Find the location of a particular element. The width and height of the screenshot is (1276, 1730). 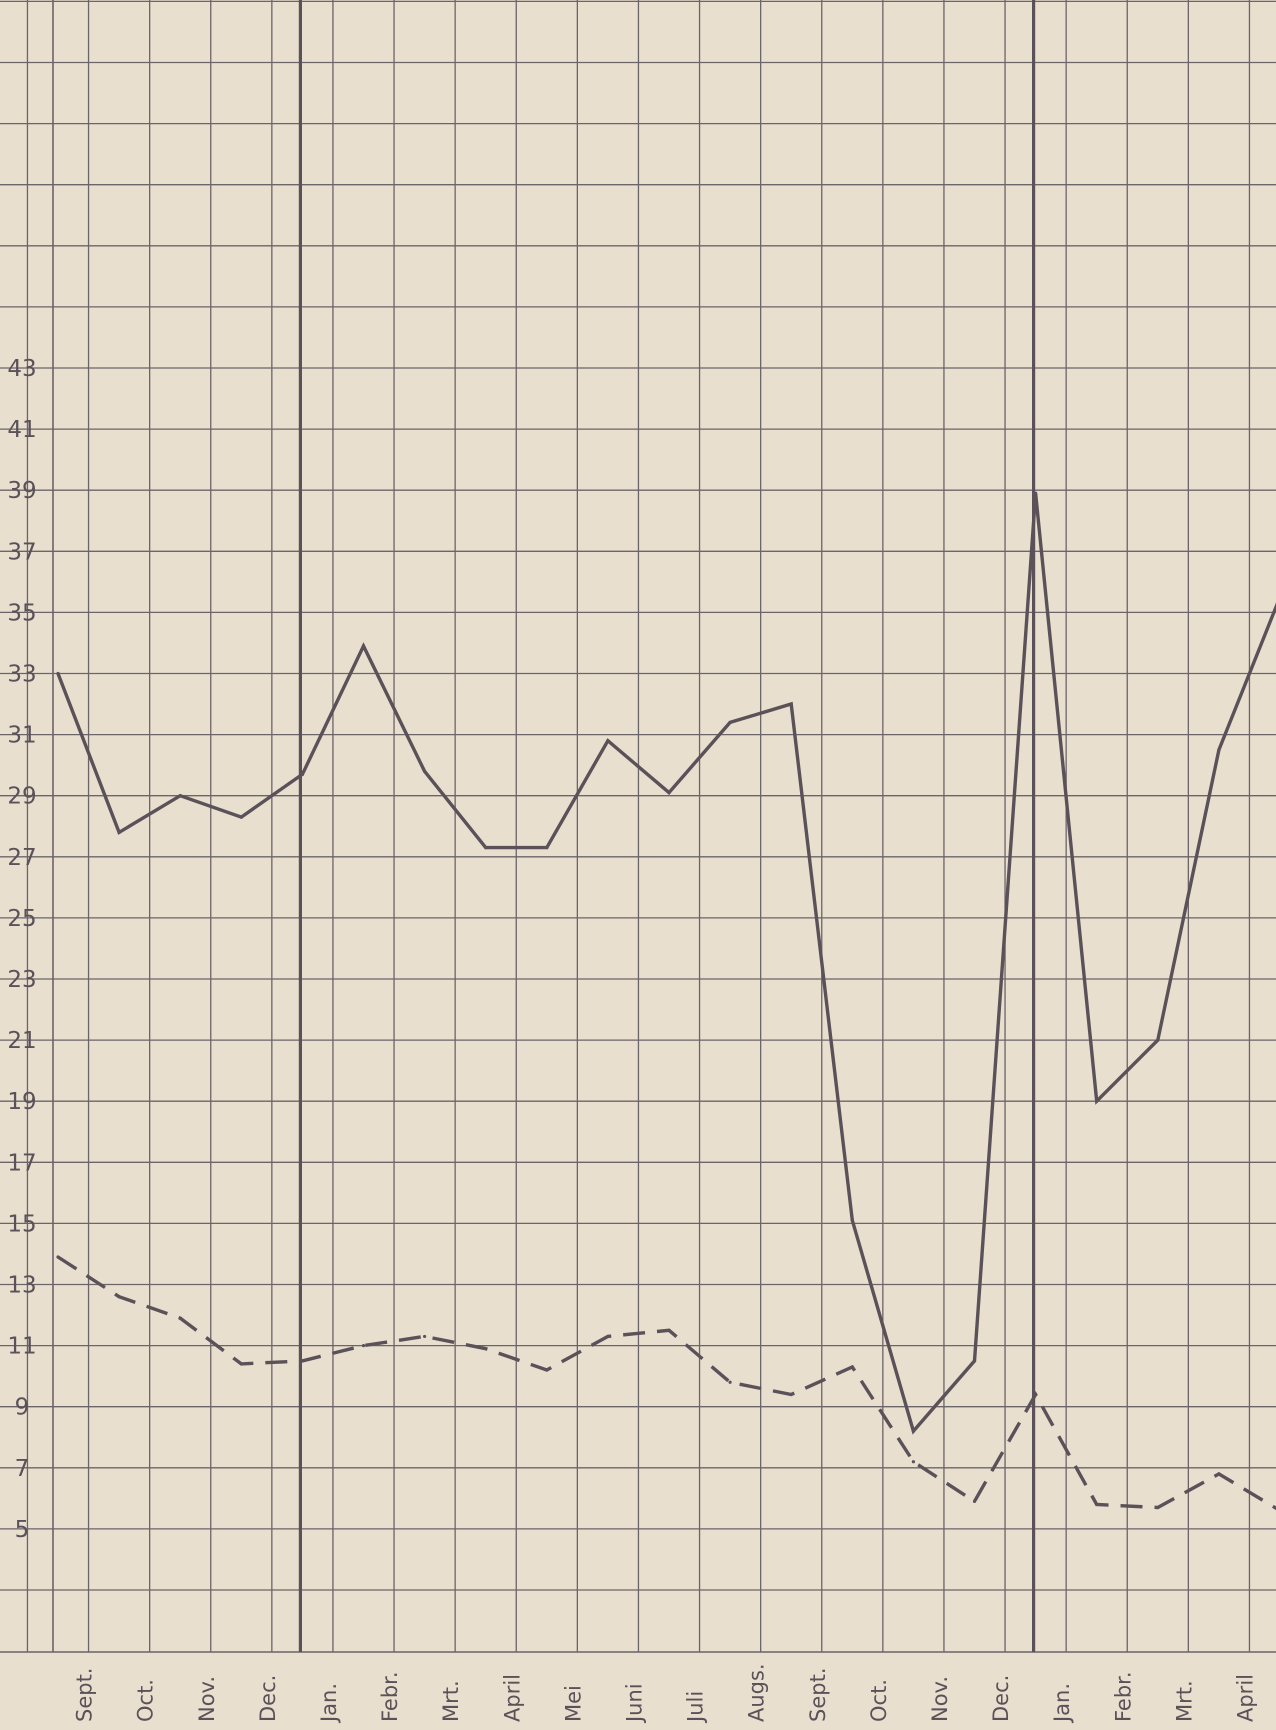

y-tick-label: 21 is located at coordinates (21, 1041).